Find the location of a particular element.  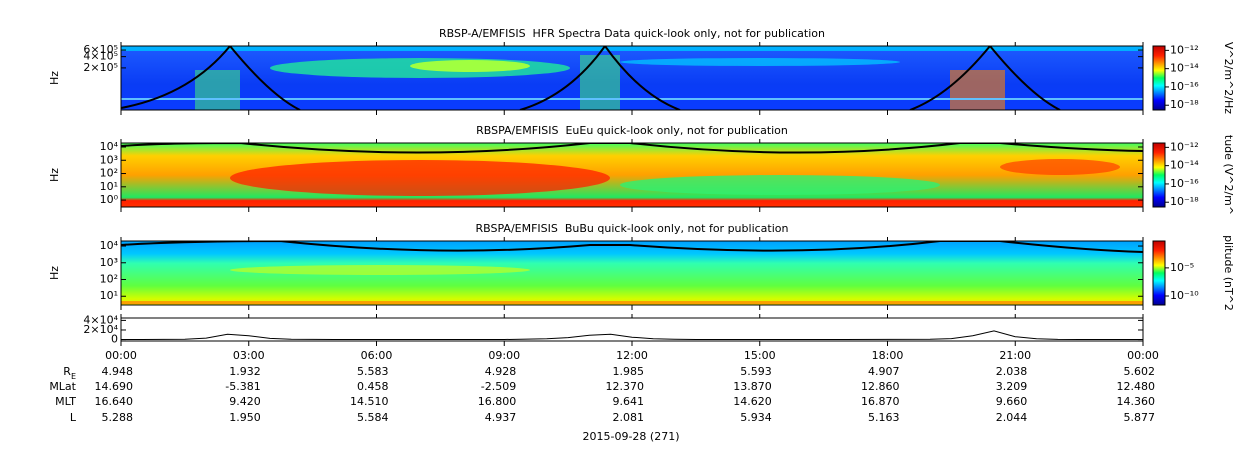

ephemeris-value: 1.950 is located at coordinates (245, 417).